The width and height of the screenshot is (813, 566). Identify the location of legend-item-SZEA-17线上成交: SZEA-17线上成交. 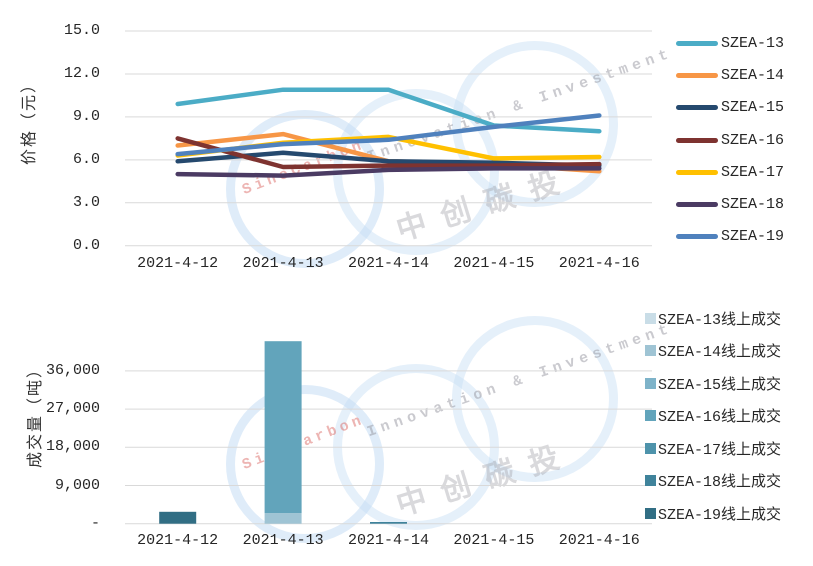
(713, 448).